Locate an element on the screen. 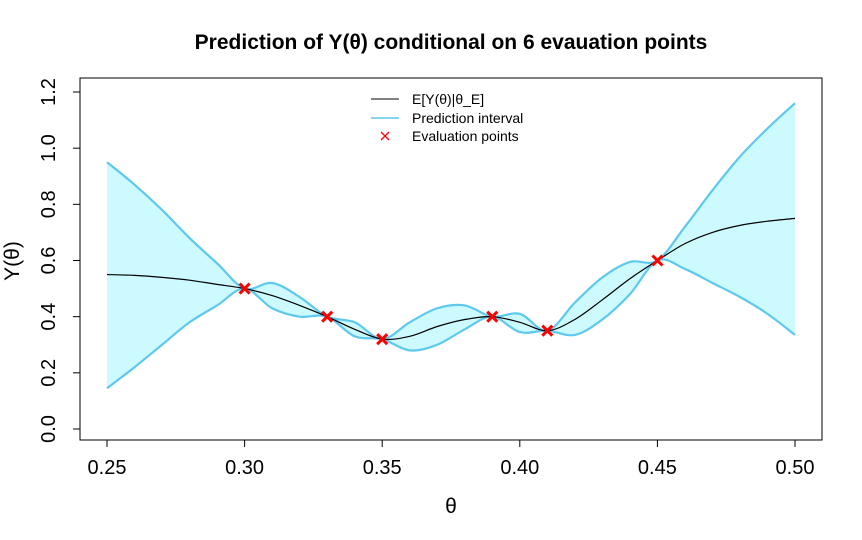 Image resolution: width=862 pixels, height=540 pixels. x-tick-label: 0.35 is located at coordinates (382, 468).